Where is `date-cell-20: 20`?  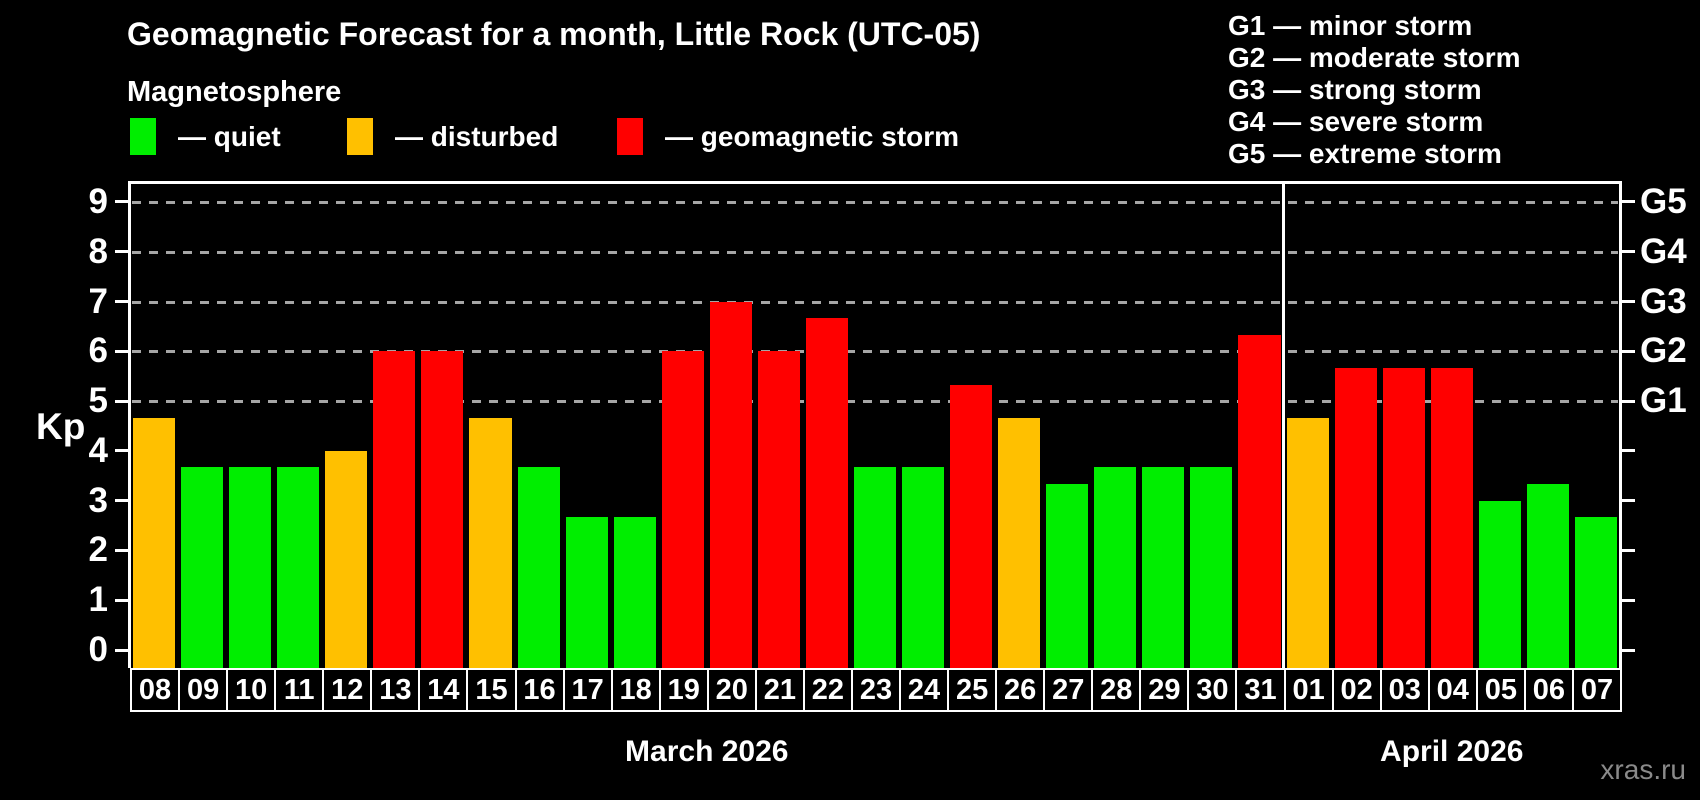
date-cell-20: 20 is located at coordinates (731, 690).